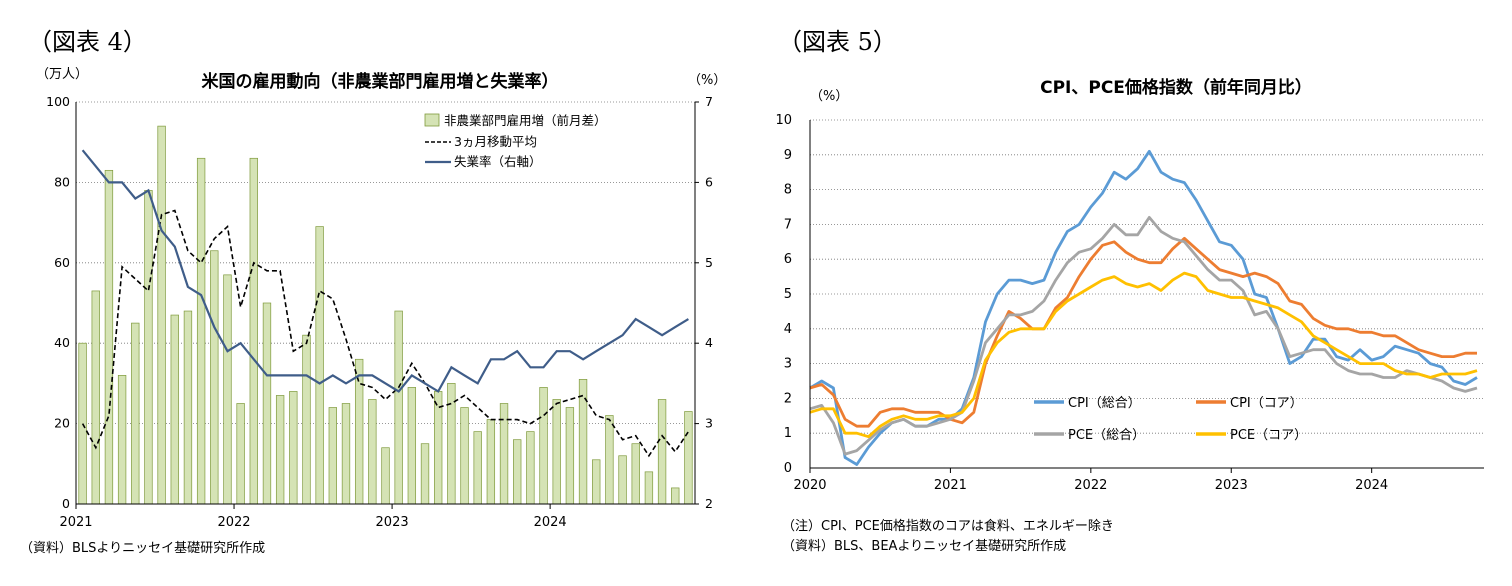 The width and height of the screenshot is (1512, 586). Describe the element at coordinates (62, 74) in the screenshot. I see `chart4-left-unit: （万人）` at that location.